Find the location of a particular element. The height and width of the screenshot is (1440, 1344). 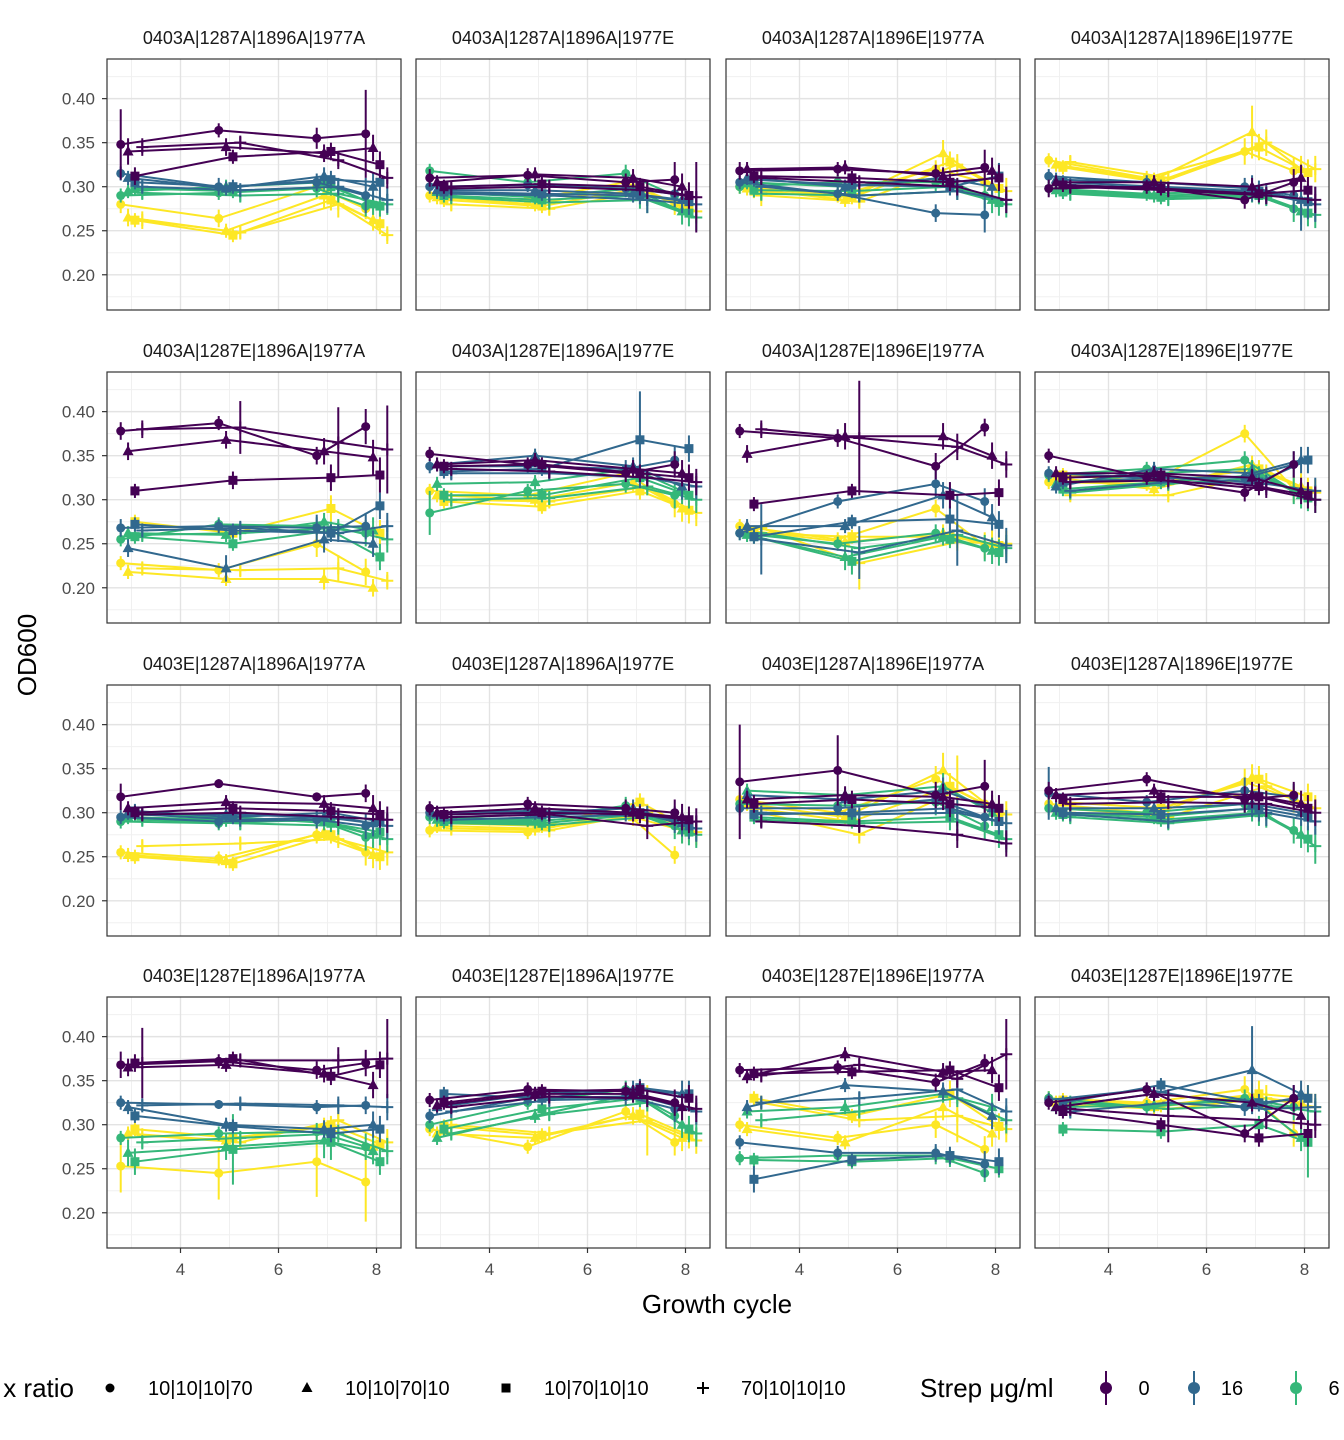

panel-title: 0403A|1287A|1896A|1977E is located at coordinates (563, 38).